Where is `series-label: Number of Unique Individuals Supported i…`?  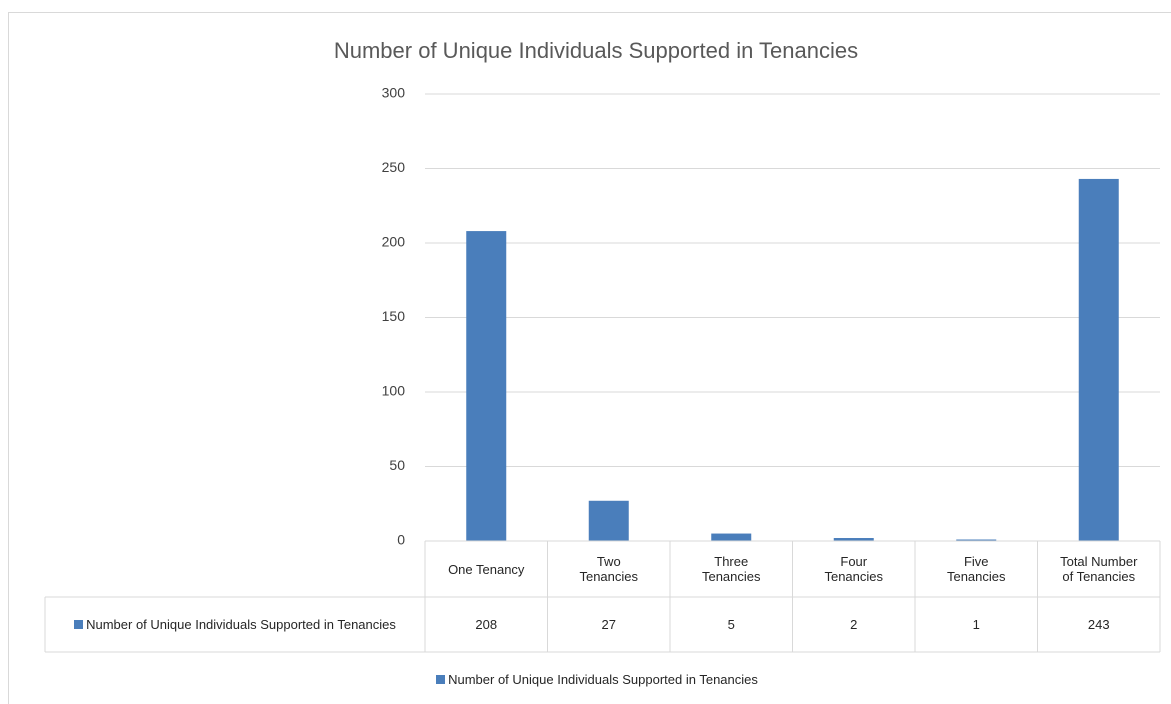 series-label: Number of Unique Individuals Supported i… is located at coordinates (235, 624).